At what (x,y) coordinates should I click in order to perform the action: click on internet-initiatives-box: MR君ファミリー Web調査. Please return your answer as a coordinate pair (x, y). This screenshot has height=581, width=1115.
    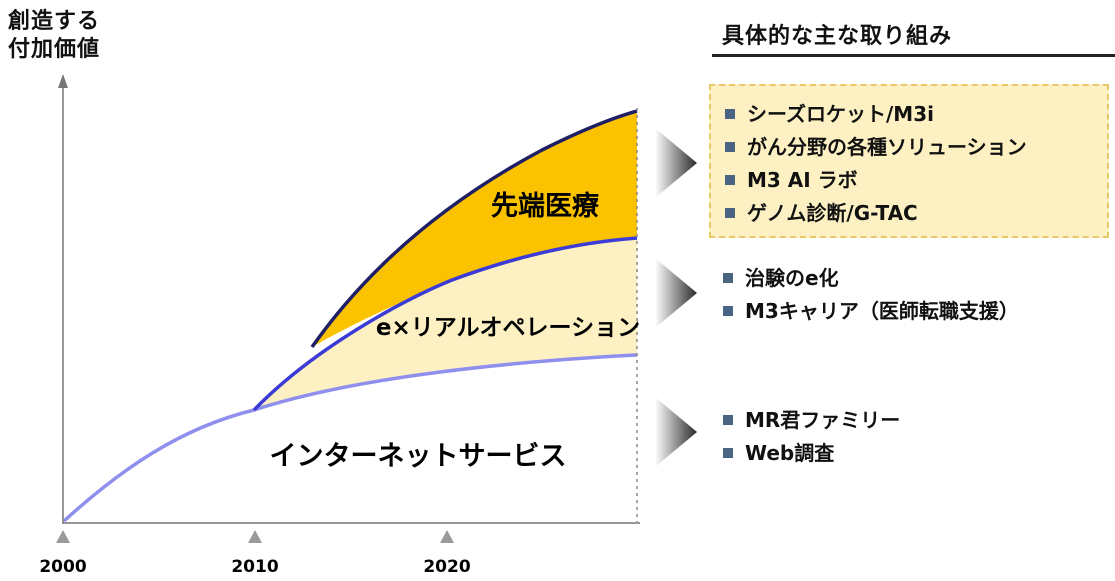
    Looking at the image, I should click on (909, 438).